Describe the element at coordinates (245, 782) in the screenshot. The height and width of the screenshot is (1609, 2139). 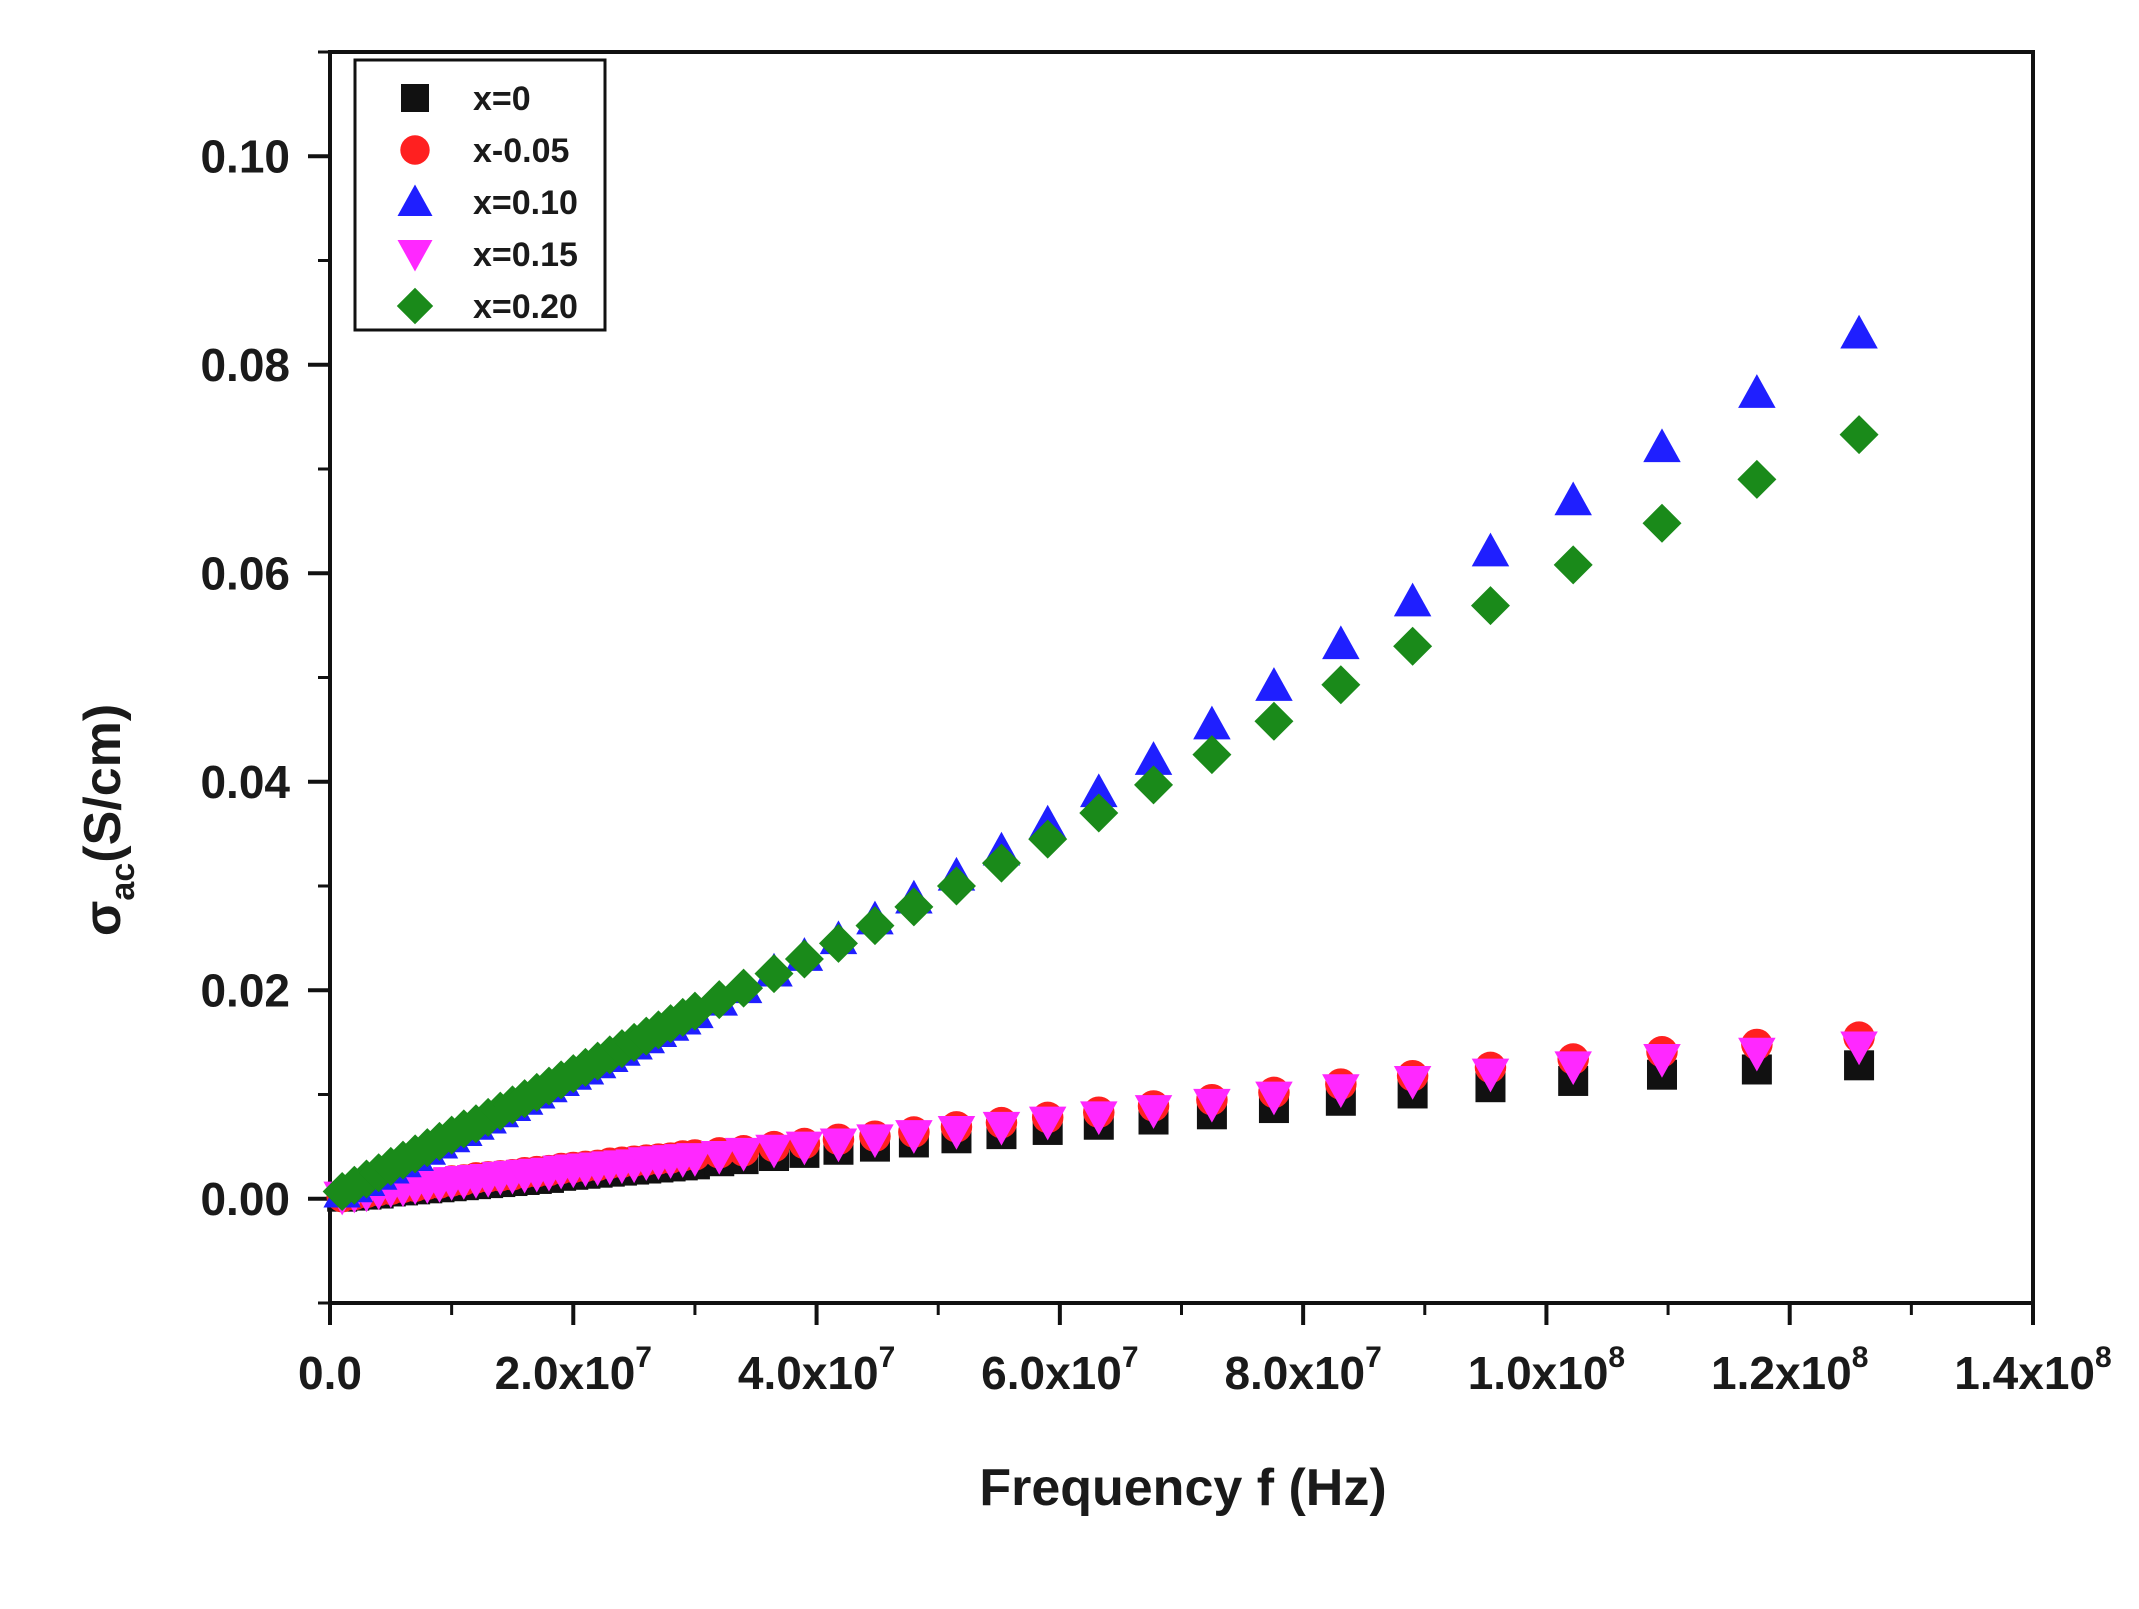
I see `y-tick-label: 0.04` at that location.